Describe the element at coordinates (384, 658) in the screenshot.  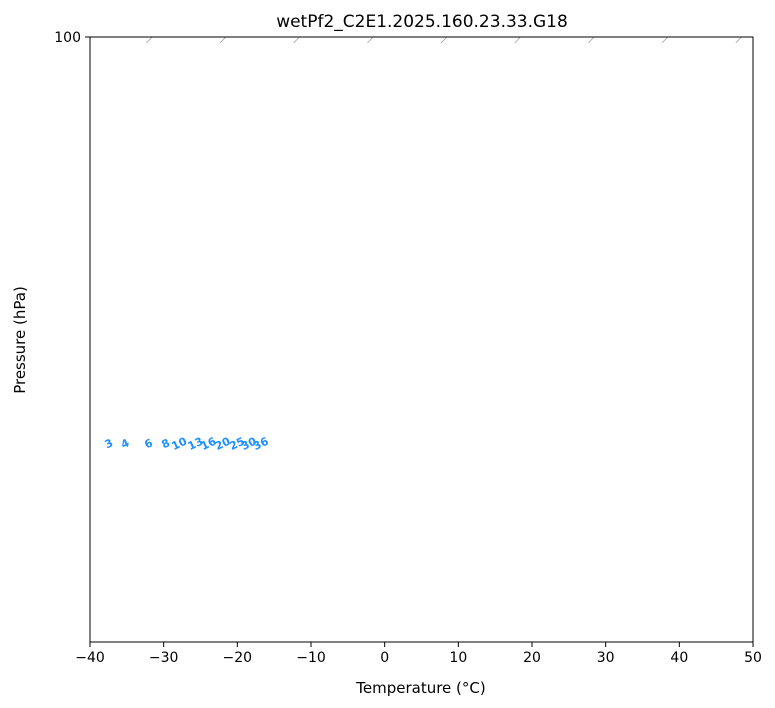
I see `x-tick-label: 0` at that location.